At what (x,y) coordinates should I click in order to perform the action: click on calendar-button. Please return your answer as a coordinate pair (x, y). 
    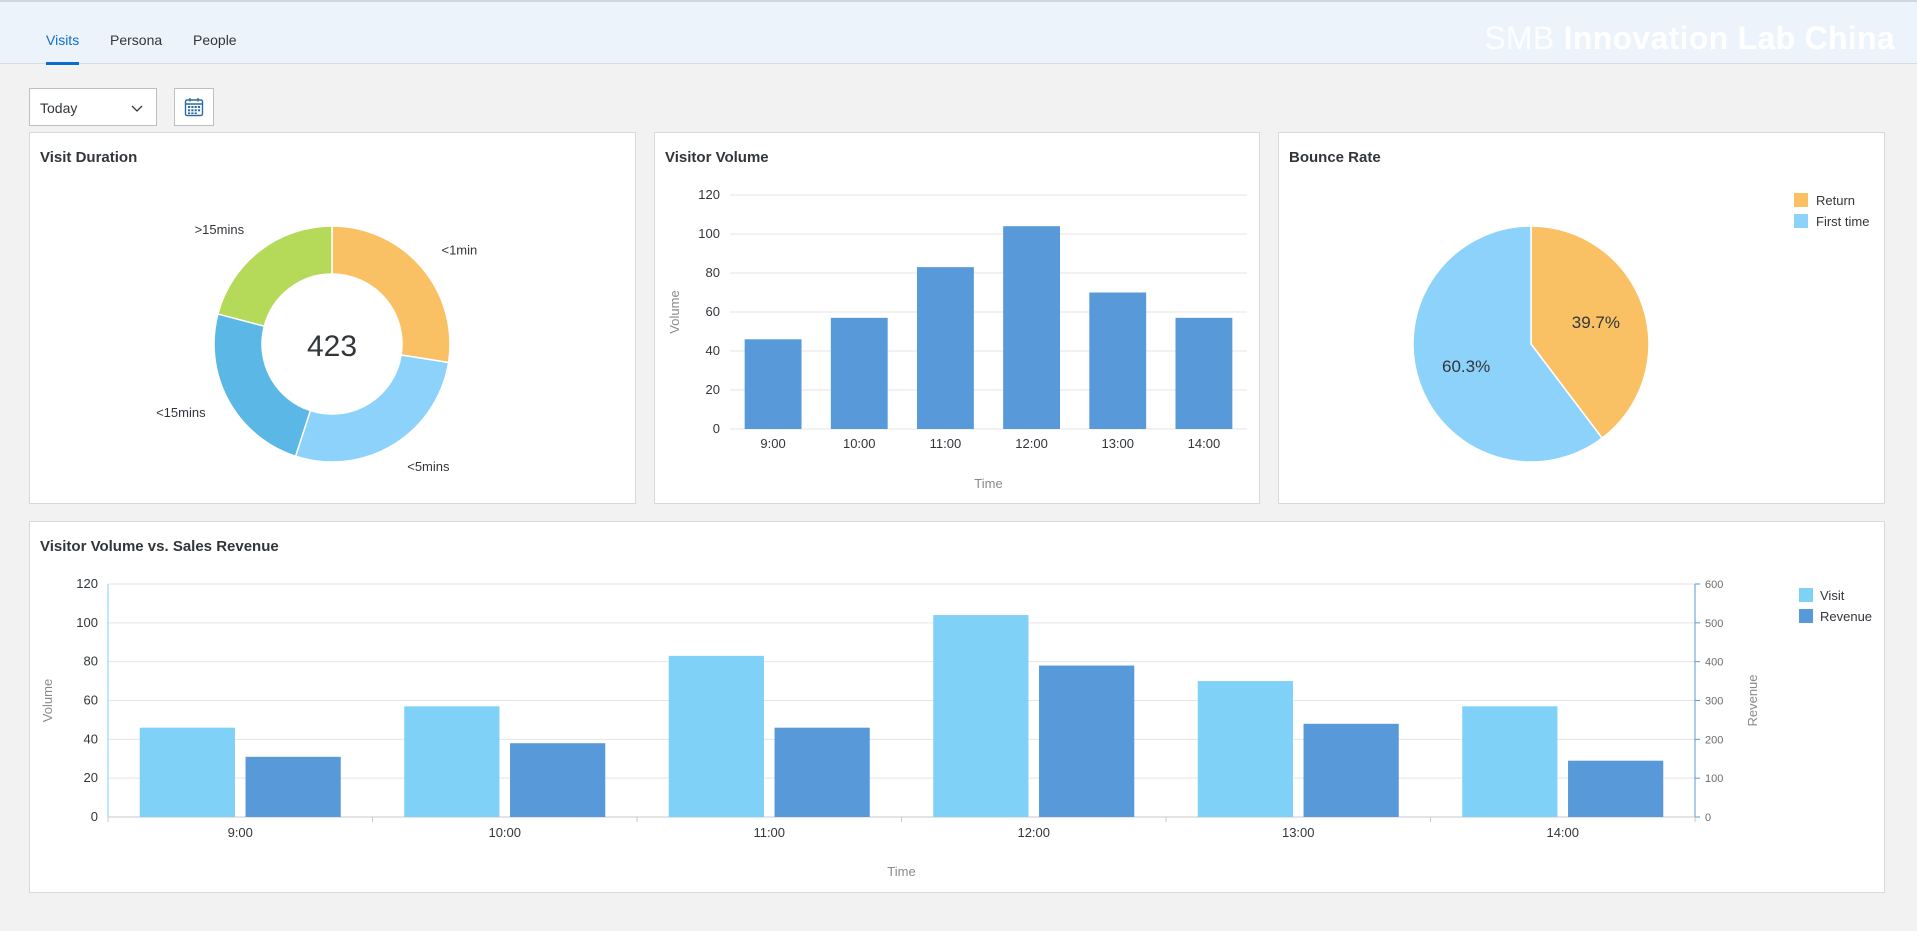
    Looking at the image, I should click on (194, 107).